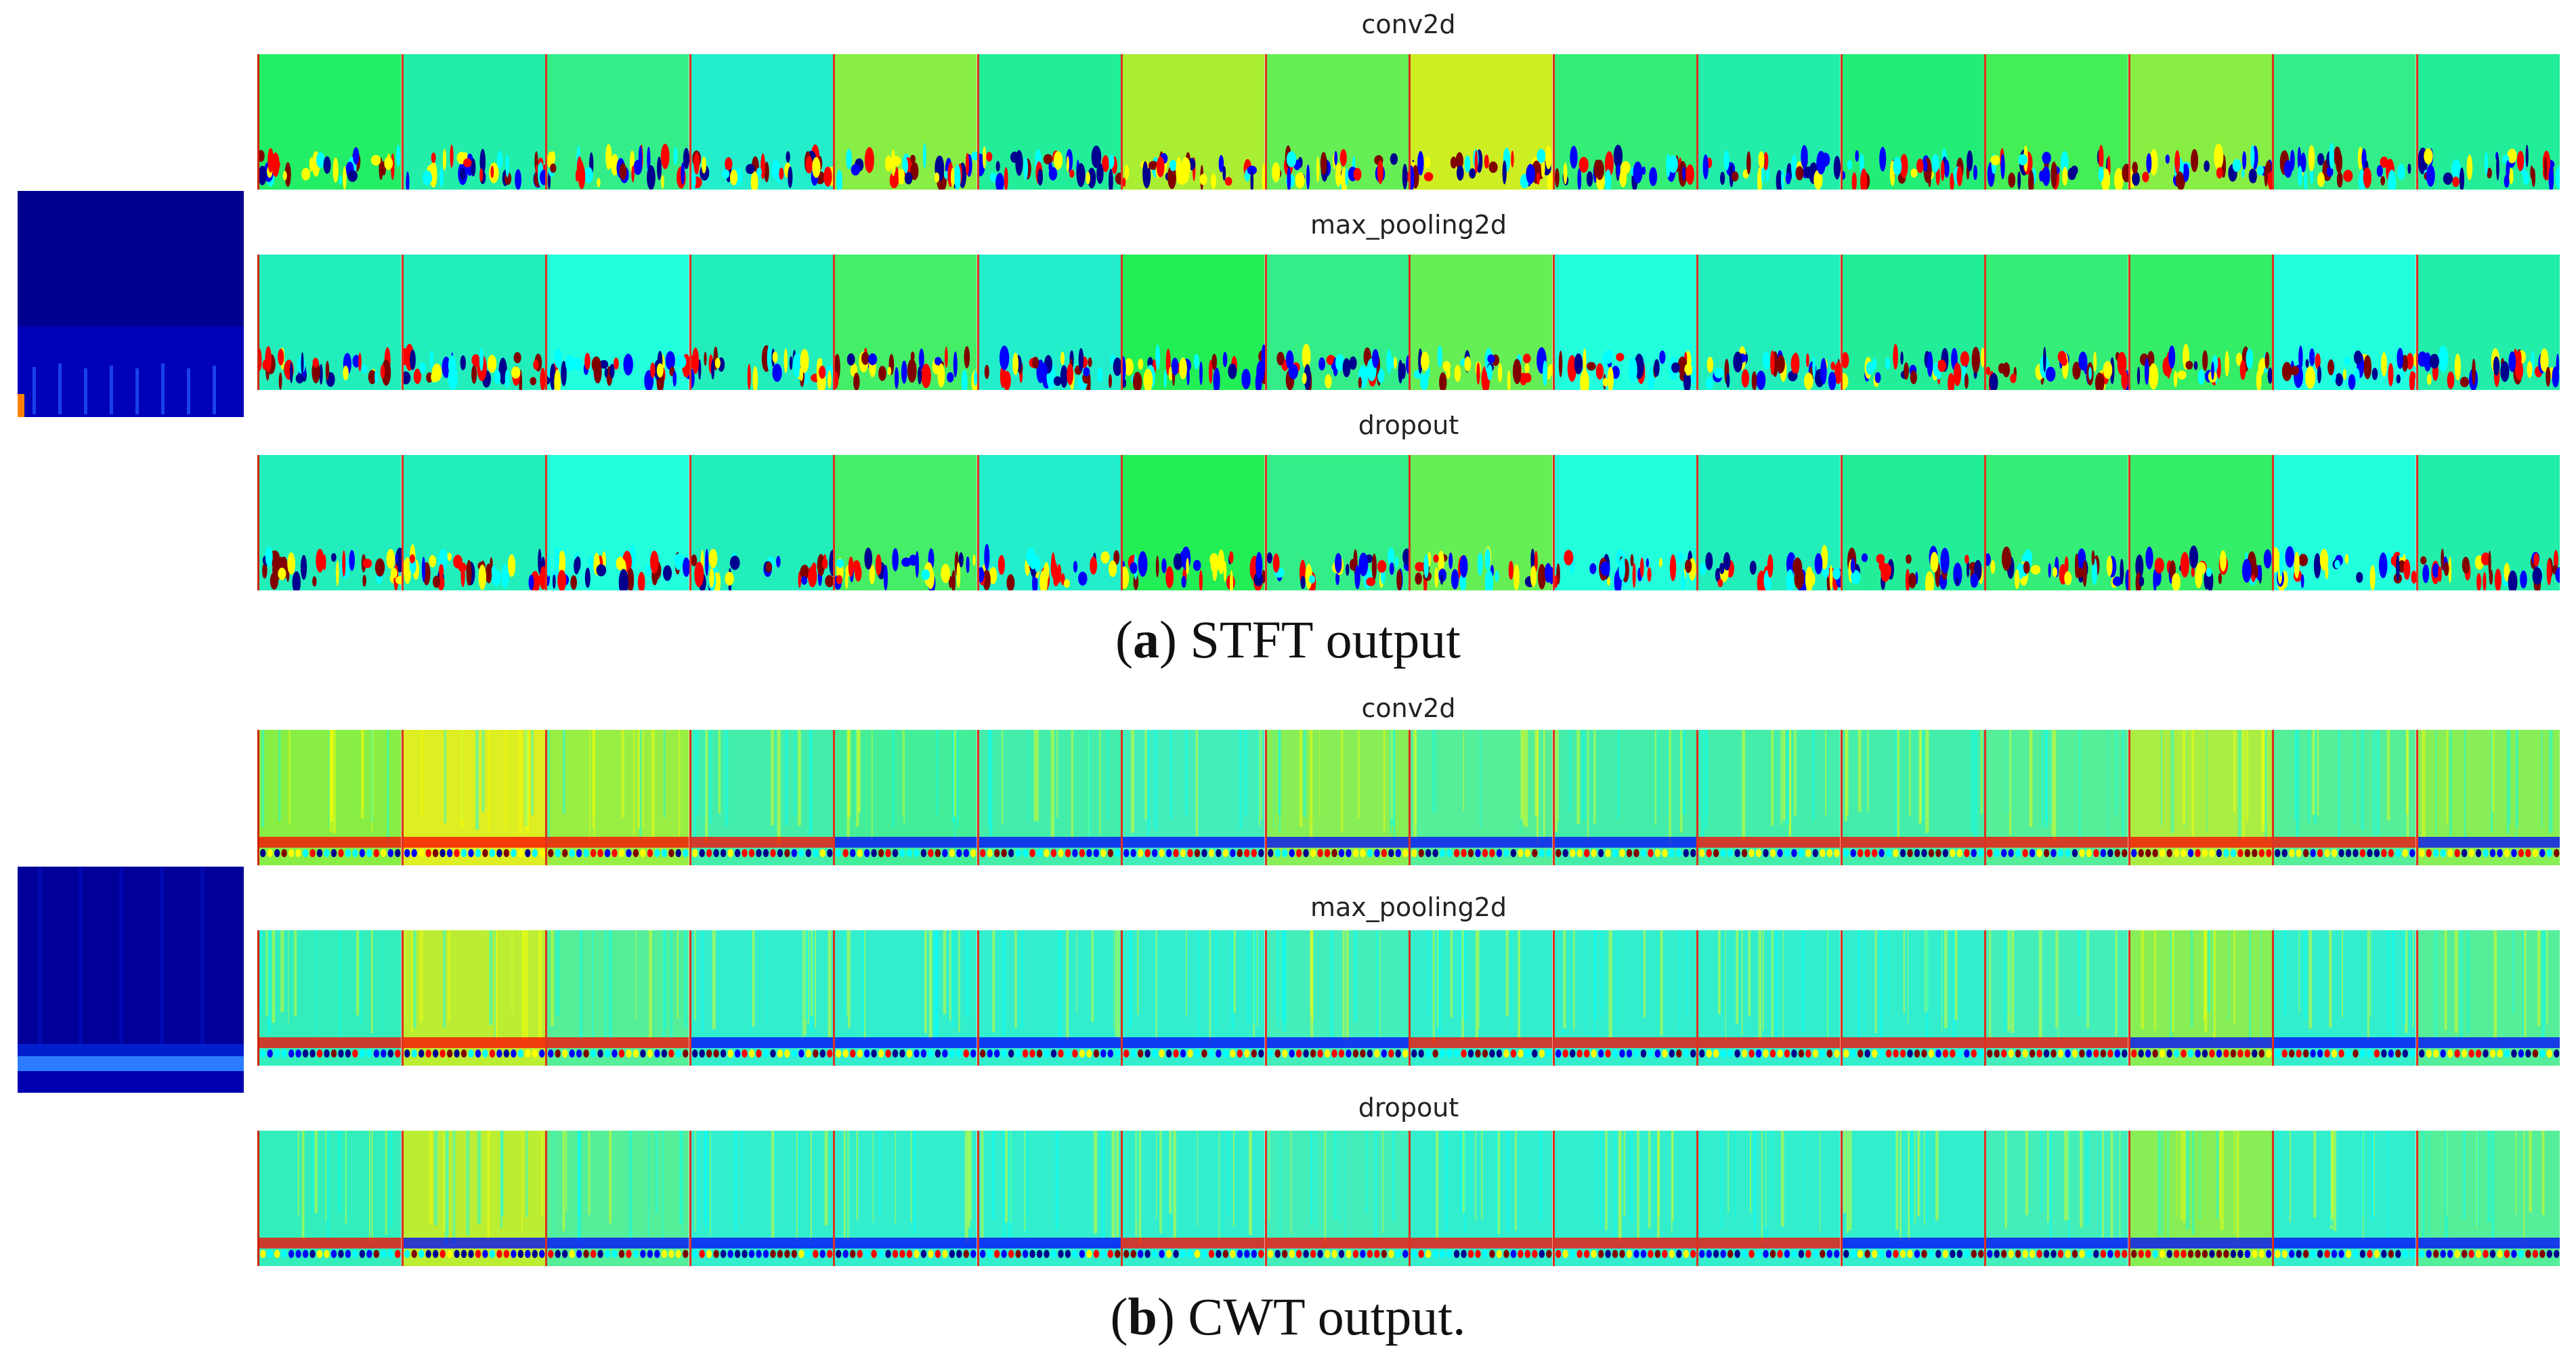 The height and width of the screenshot is (1369, 2576). What do you see at coordinates (1325, 639) in the screenshot?
I see `stft-caption-text: STFT output` at bounding box center [1325, 639].